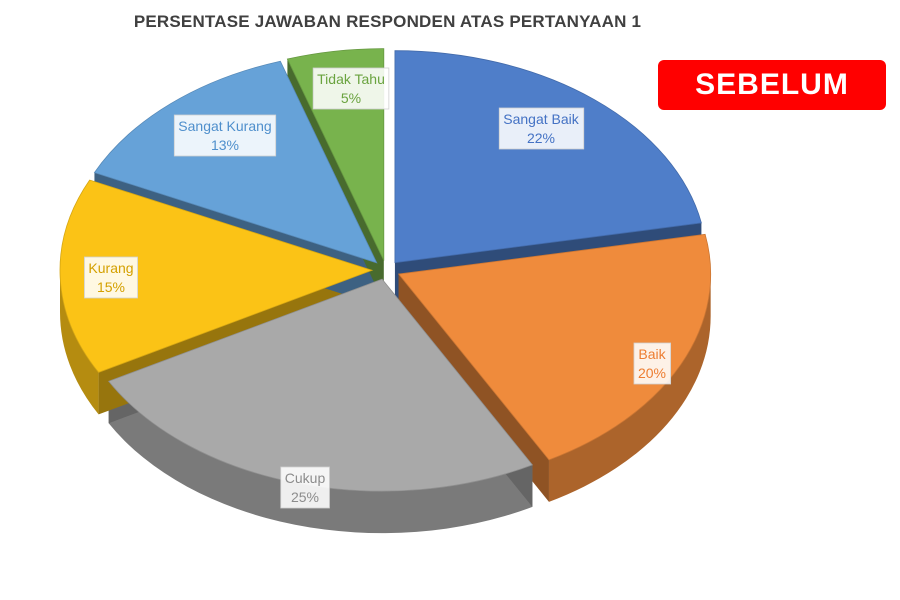 The image size is (900, 600). What do you see at coordinates (351, 98) in the screenshot?
I see `data-label-value: 5%` at bounding box center [351, 98].